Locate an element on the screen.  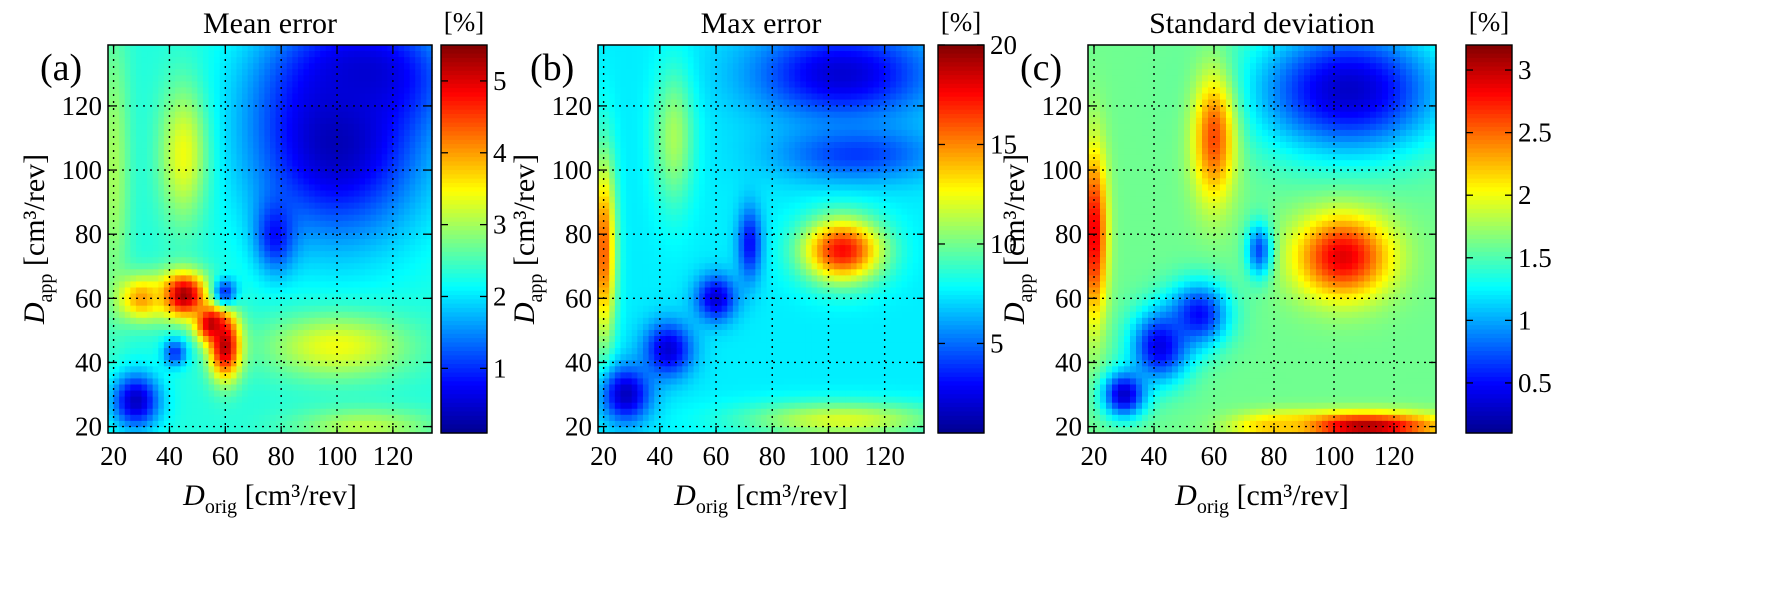
x-tick-label: 80 is located at coordinates (281, 456).